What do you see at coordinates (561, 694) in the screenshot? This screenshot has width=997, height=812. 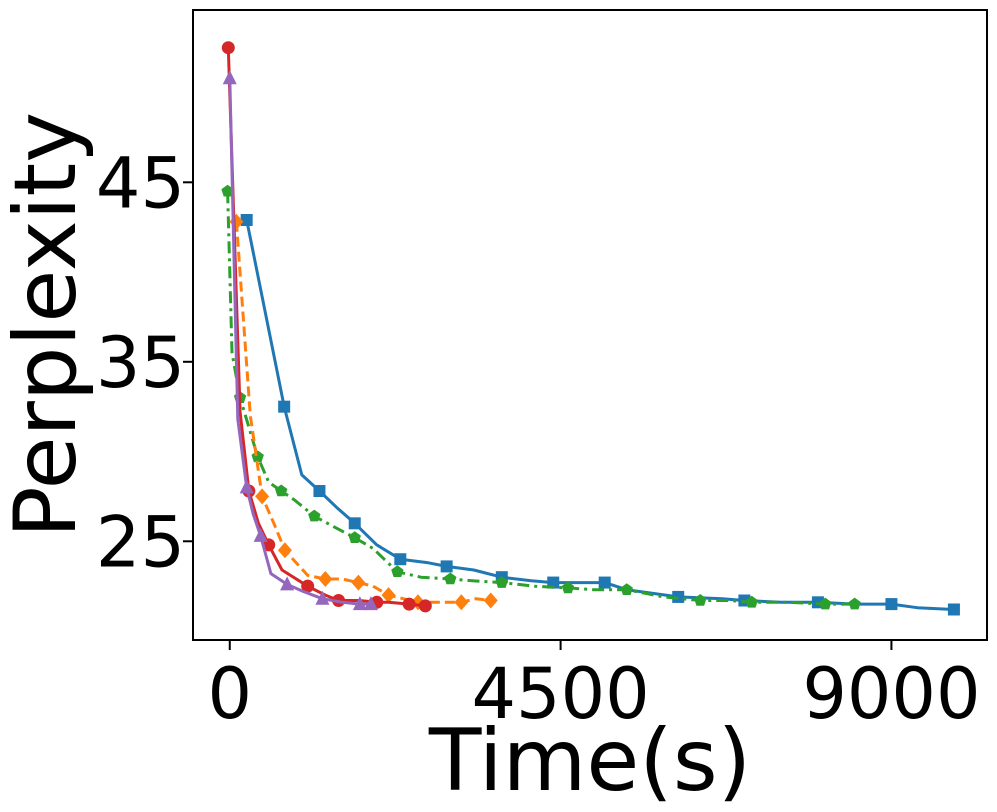 I see `x-tick-label: 4500` at bounding box center [561, 694].